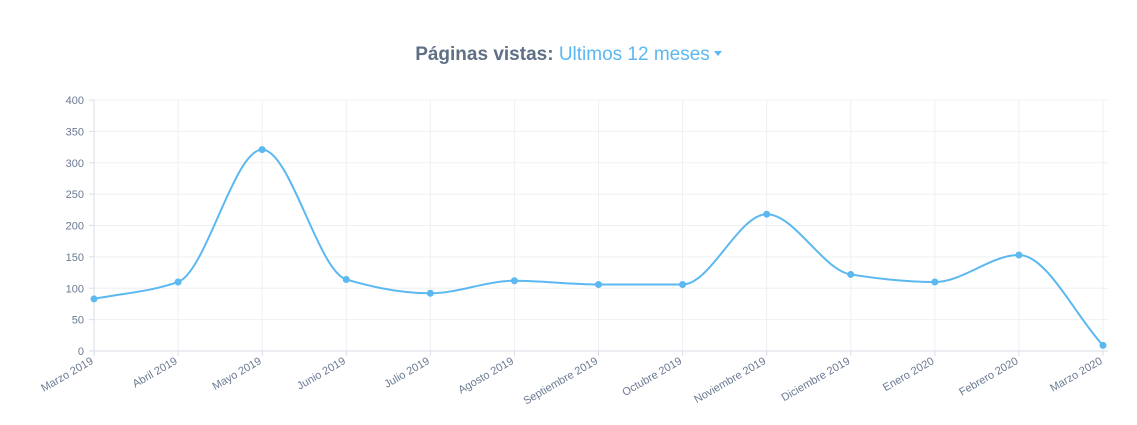 The height and width of the screenshot is (425, 1137). Describe the element at coordinates (486, 375) in the screenshot. I see `x-tick-label: Agosto 2019` at that location.